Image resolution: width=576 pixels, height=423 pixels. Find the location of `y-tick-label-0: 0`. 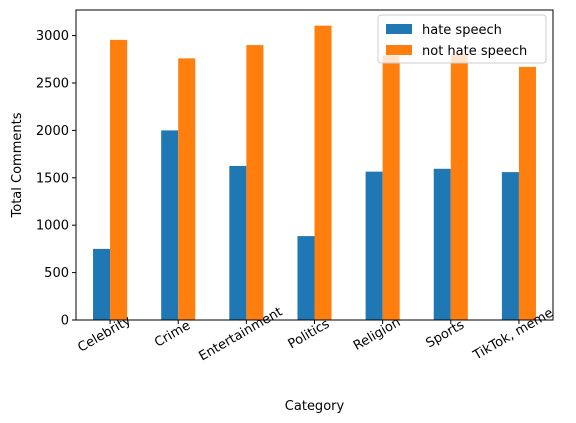

y-tick-label-0: 0 is located at coordinates (65, 321).